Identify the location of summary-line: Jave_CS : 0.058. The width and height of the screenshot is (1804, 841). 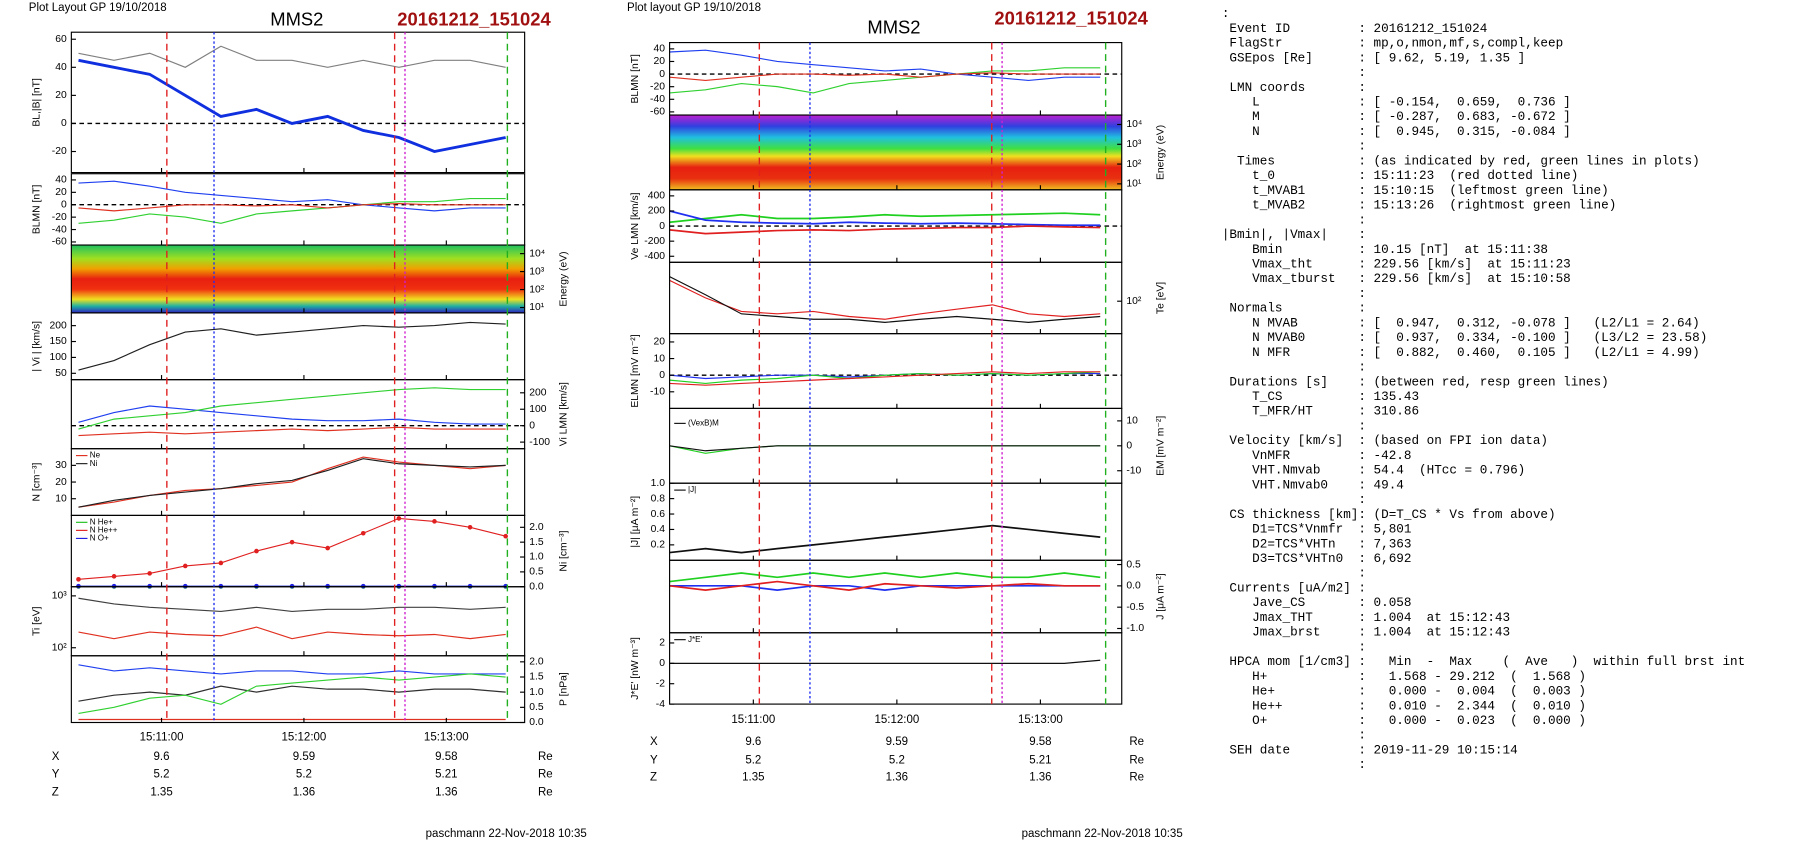
(1317, 602).